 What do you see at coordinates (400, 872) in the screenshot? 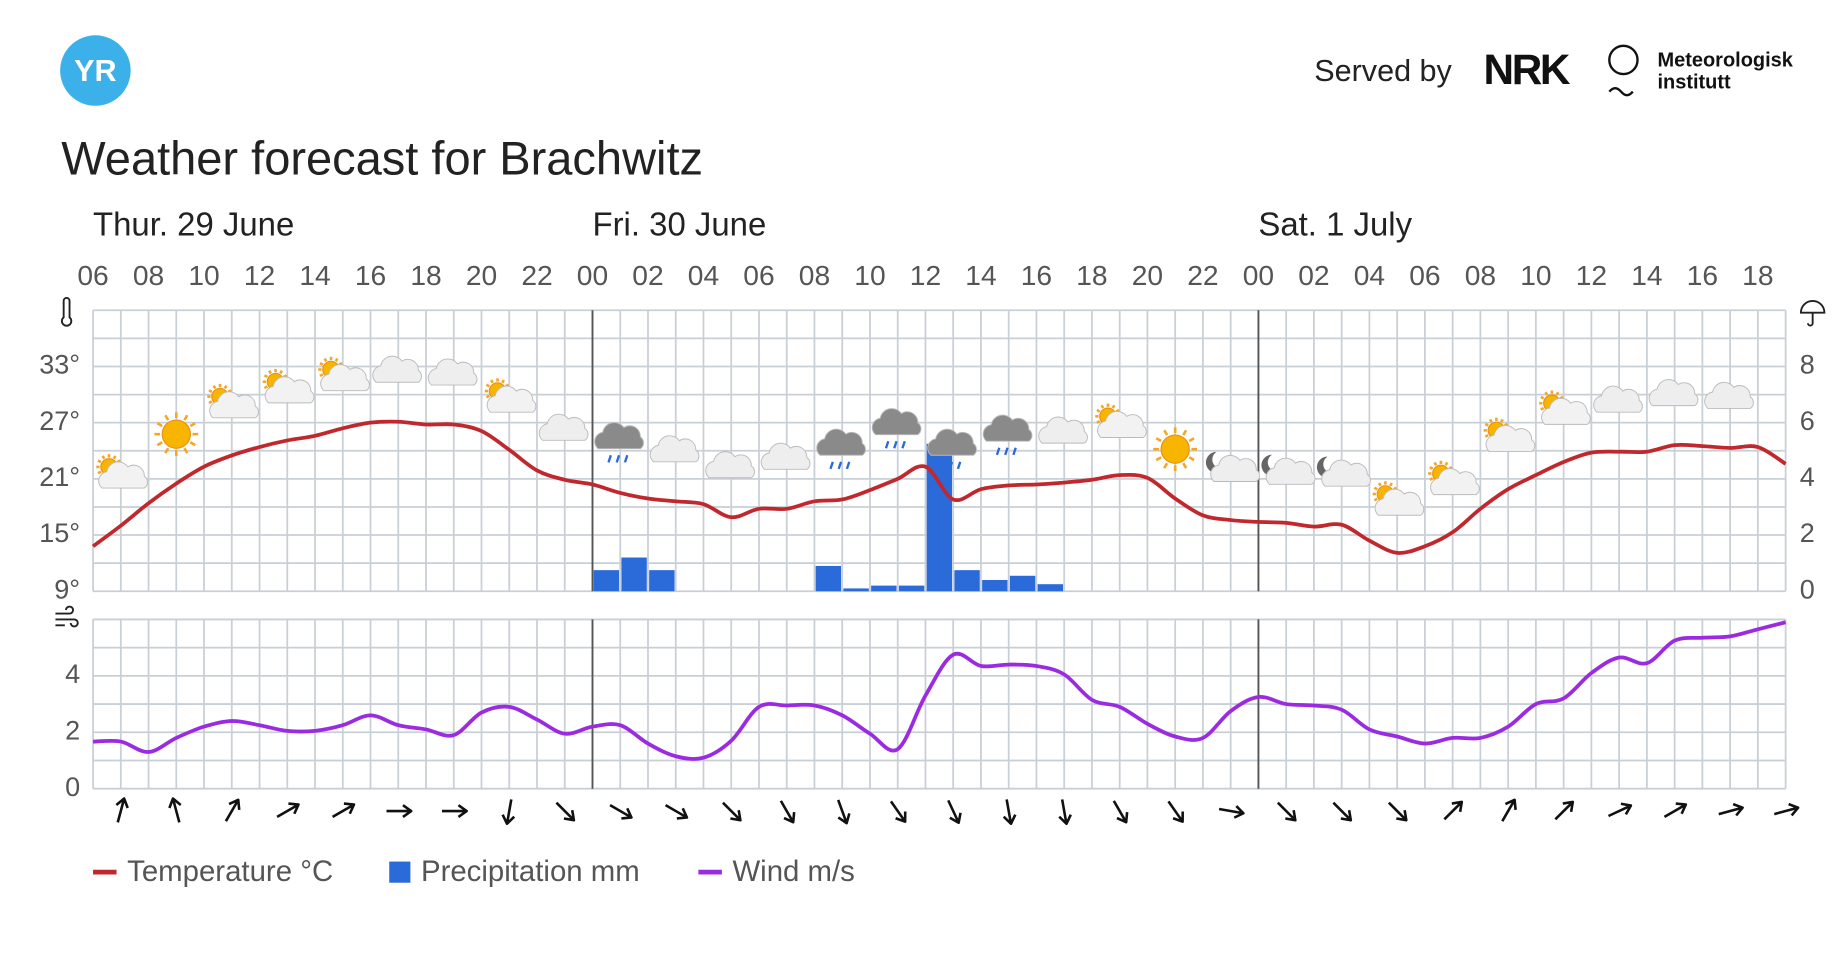
I see `legend-swatch` at bounding box center [400, 872].